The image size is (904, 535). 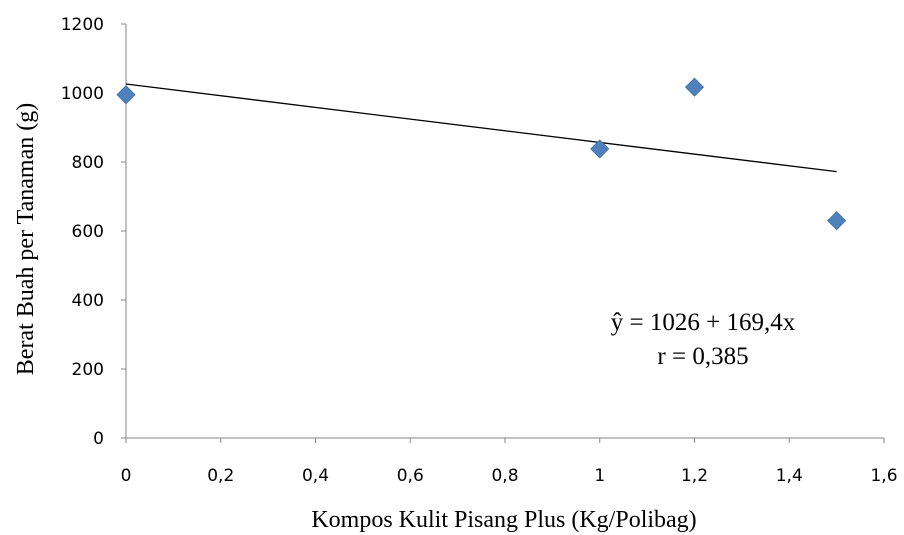 I want to click on trendline-group, so click(x=481, y=128).